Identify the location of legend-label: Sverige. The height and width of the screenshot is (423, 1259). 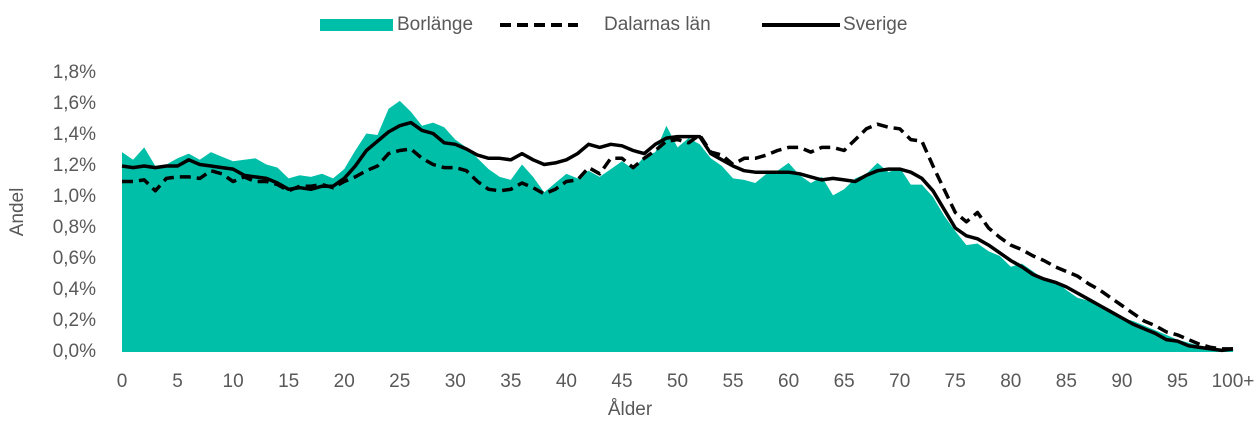
(875, 24).